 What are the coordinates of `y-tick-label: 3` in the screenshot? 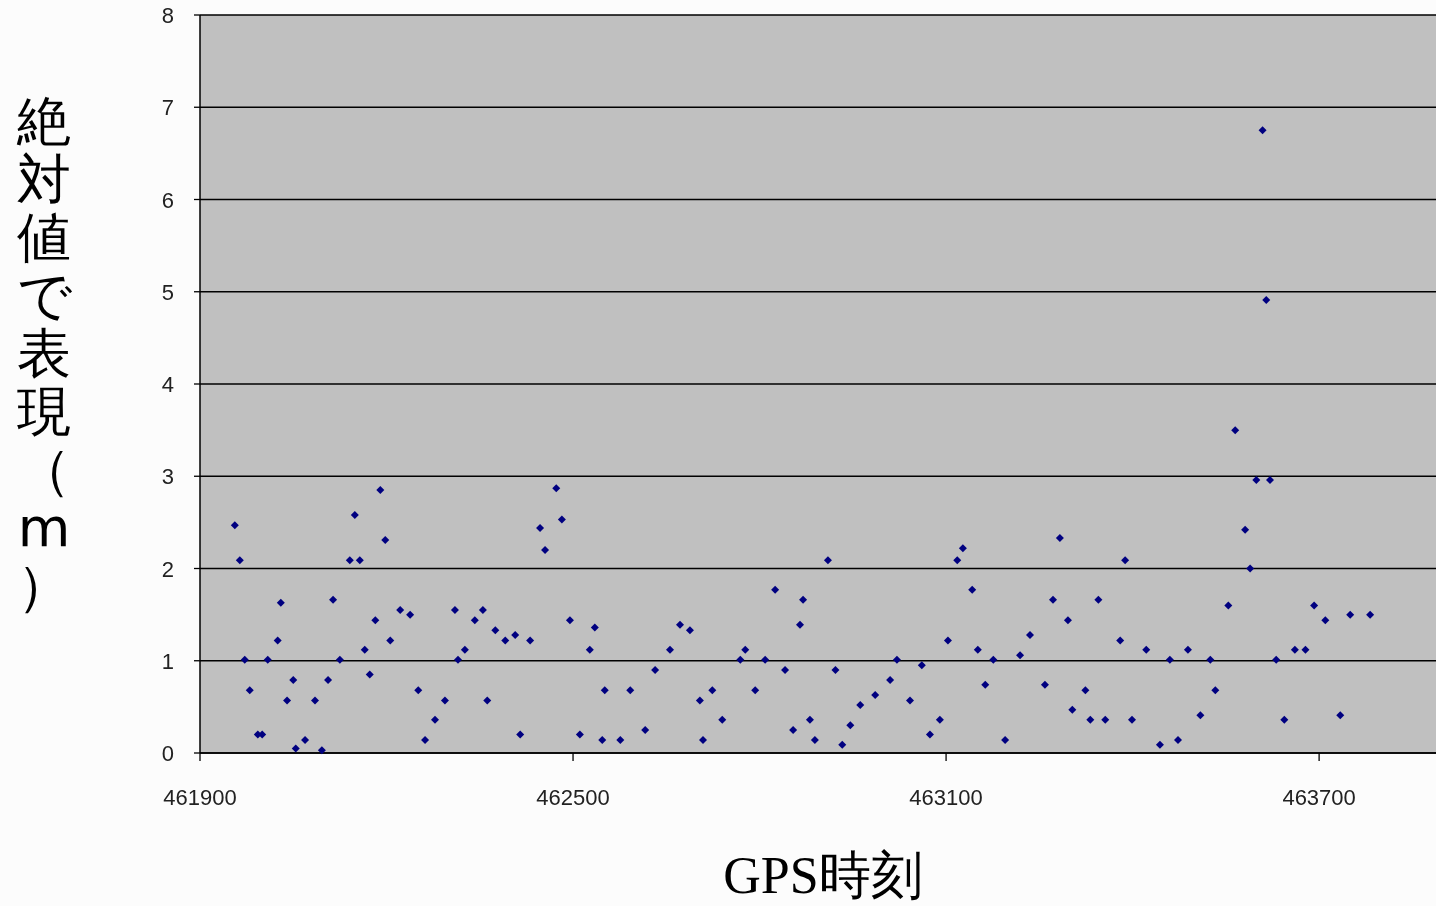 It's located at (167, 477).